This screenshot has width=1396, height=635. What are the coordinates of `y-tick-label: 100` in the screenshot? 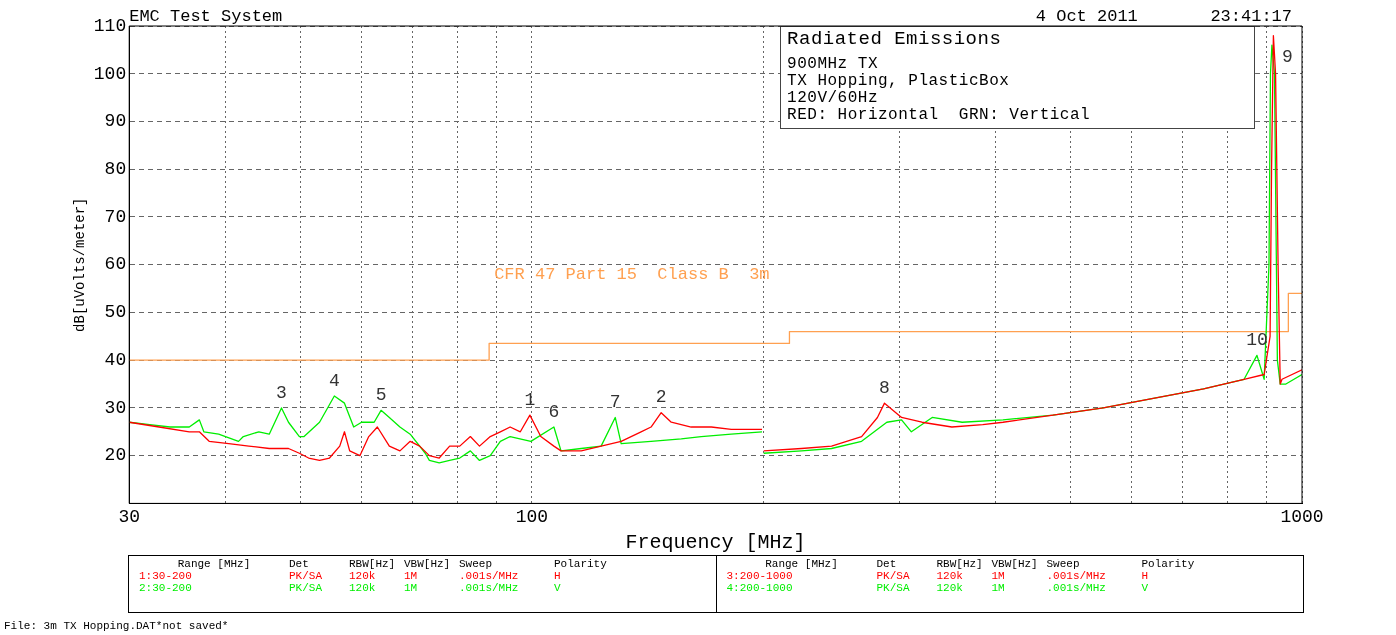 It's located at (110, 73).